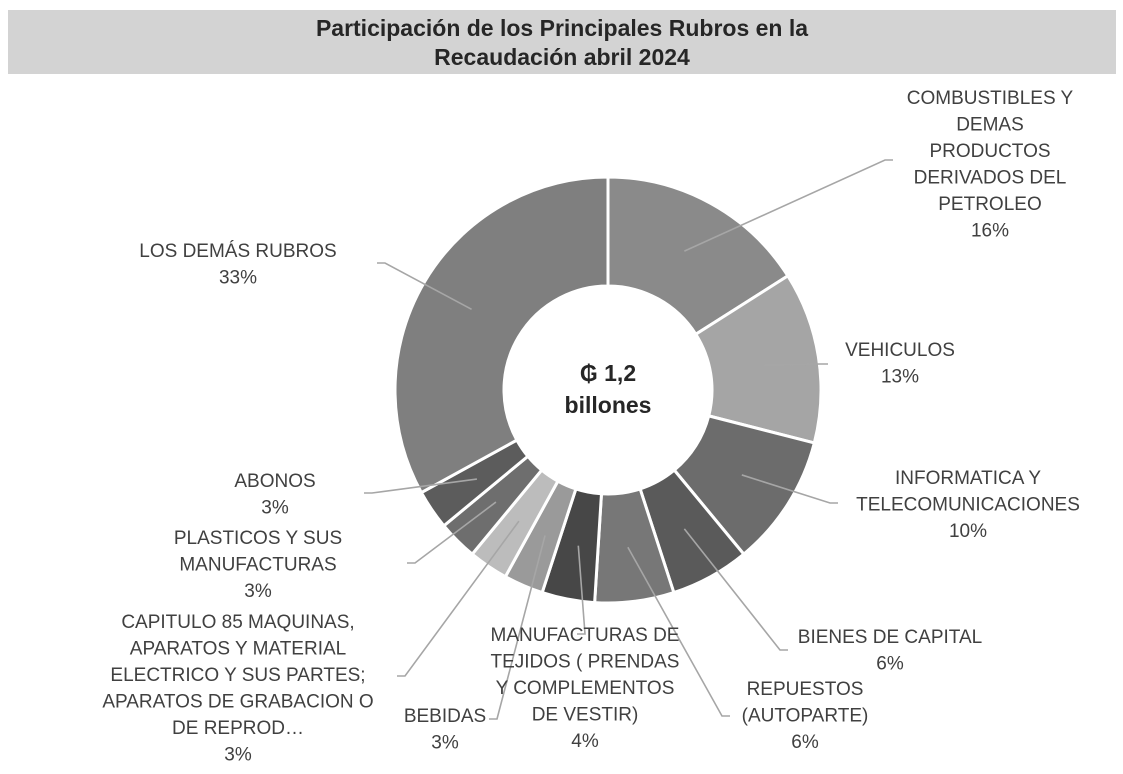 The height and width of the screenshot is (774, 1123). What do you see at coordinates (458, 598) in the screenshot?
I see `slice-8-leader-line` at bounding box center [458, 598].